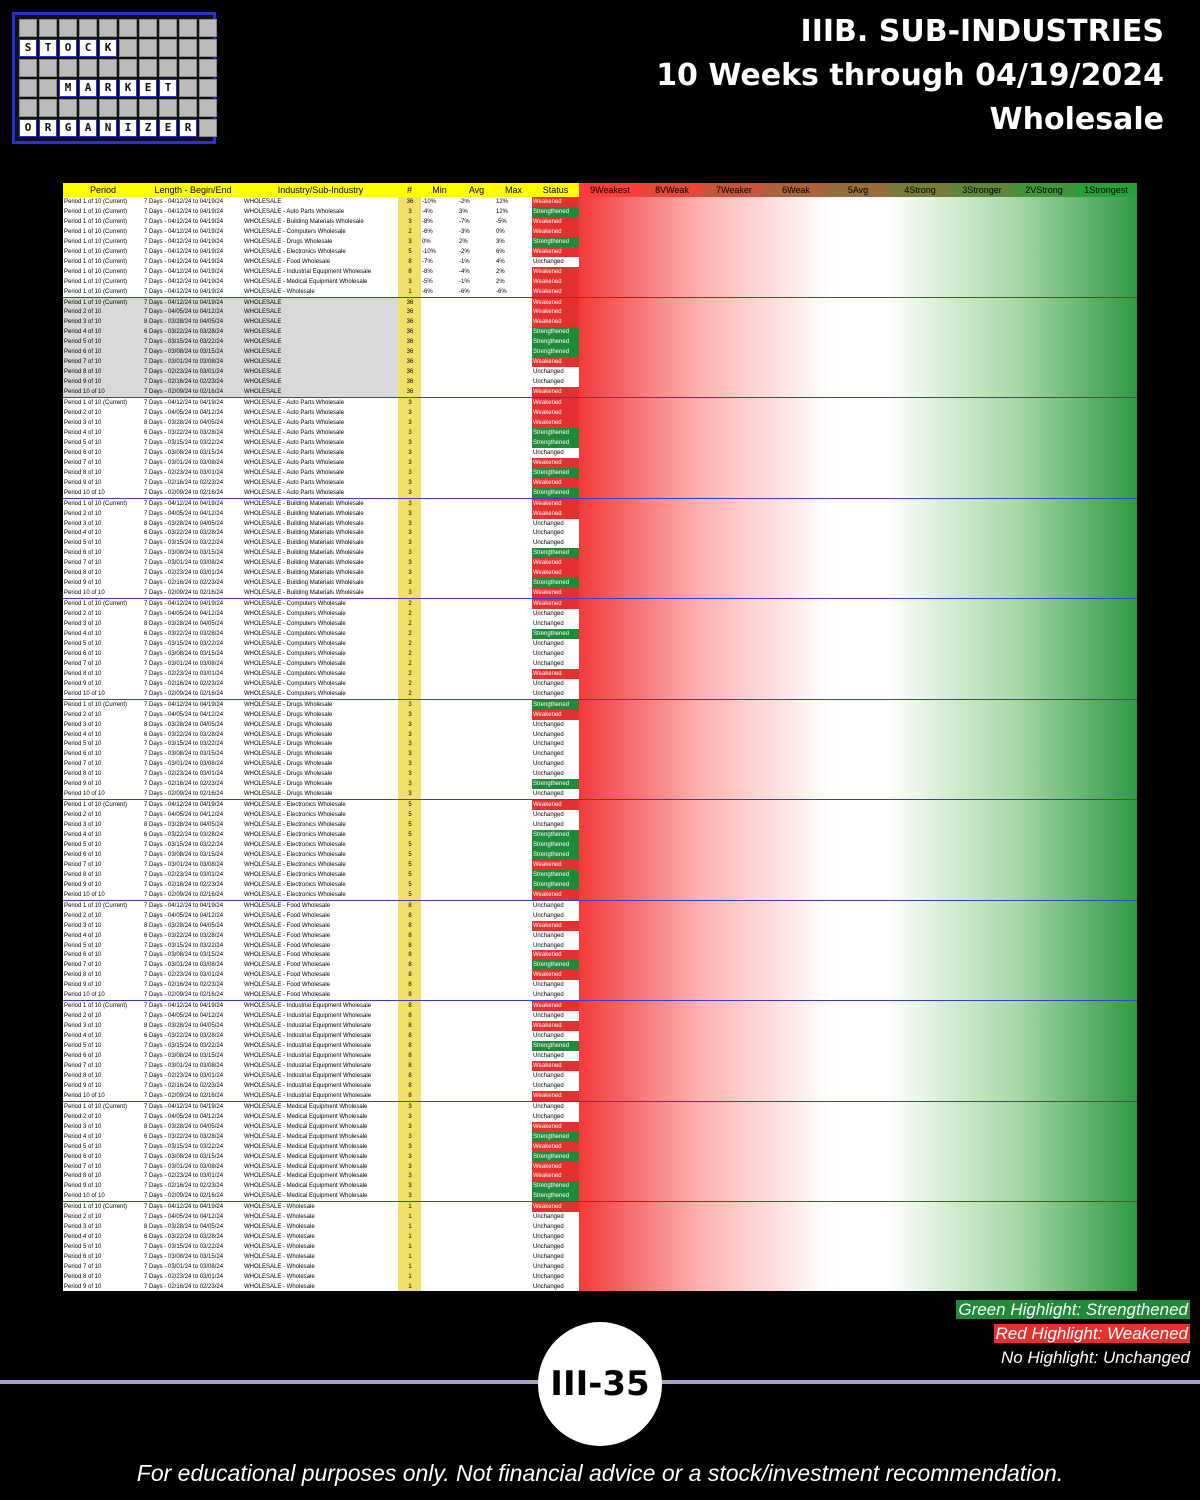  I want to click on cell: Period 1 of 10 (Current), so click(96, 281).